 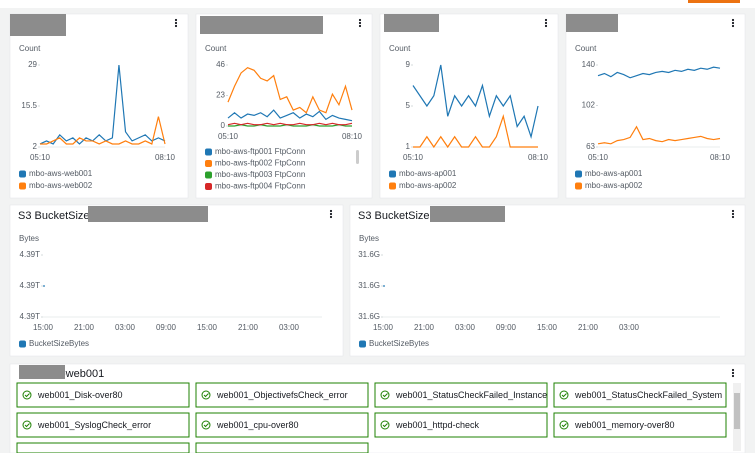 I want to click on y-tick-label: 9, so click(x=408, y=64).